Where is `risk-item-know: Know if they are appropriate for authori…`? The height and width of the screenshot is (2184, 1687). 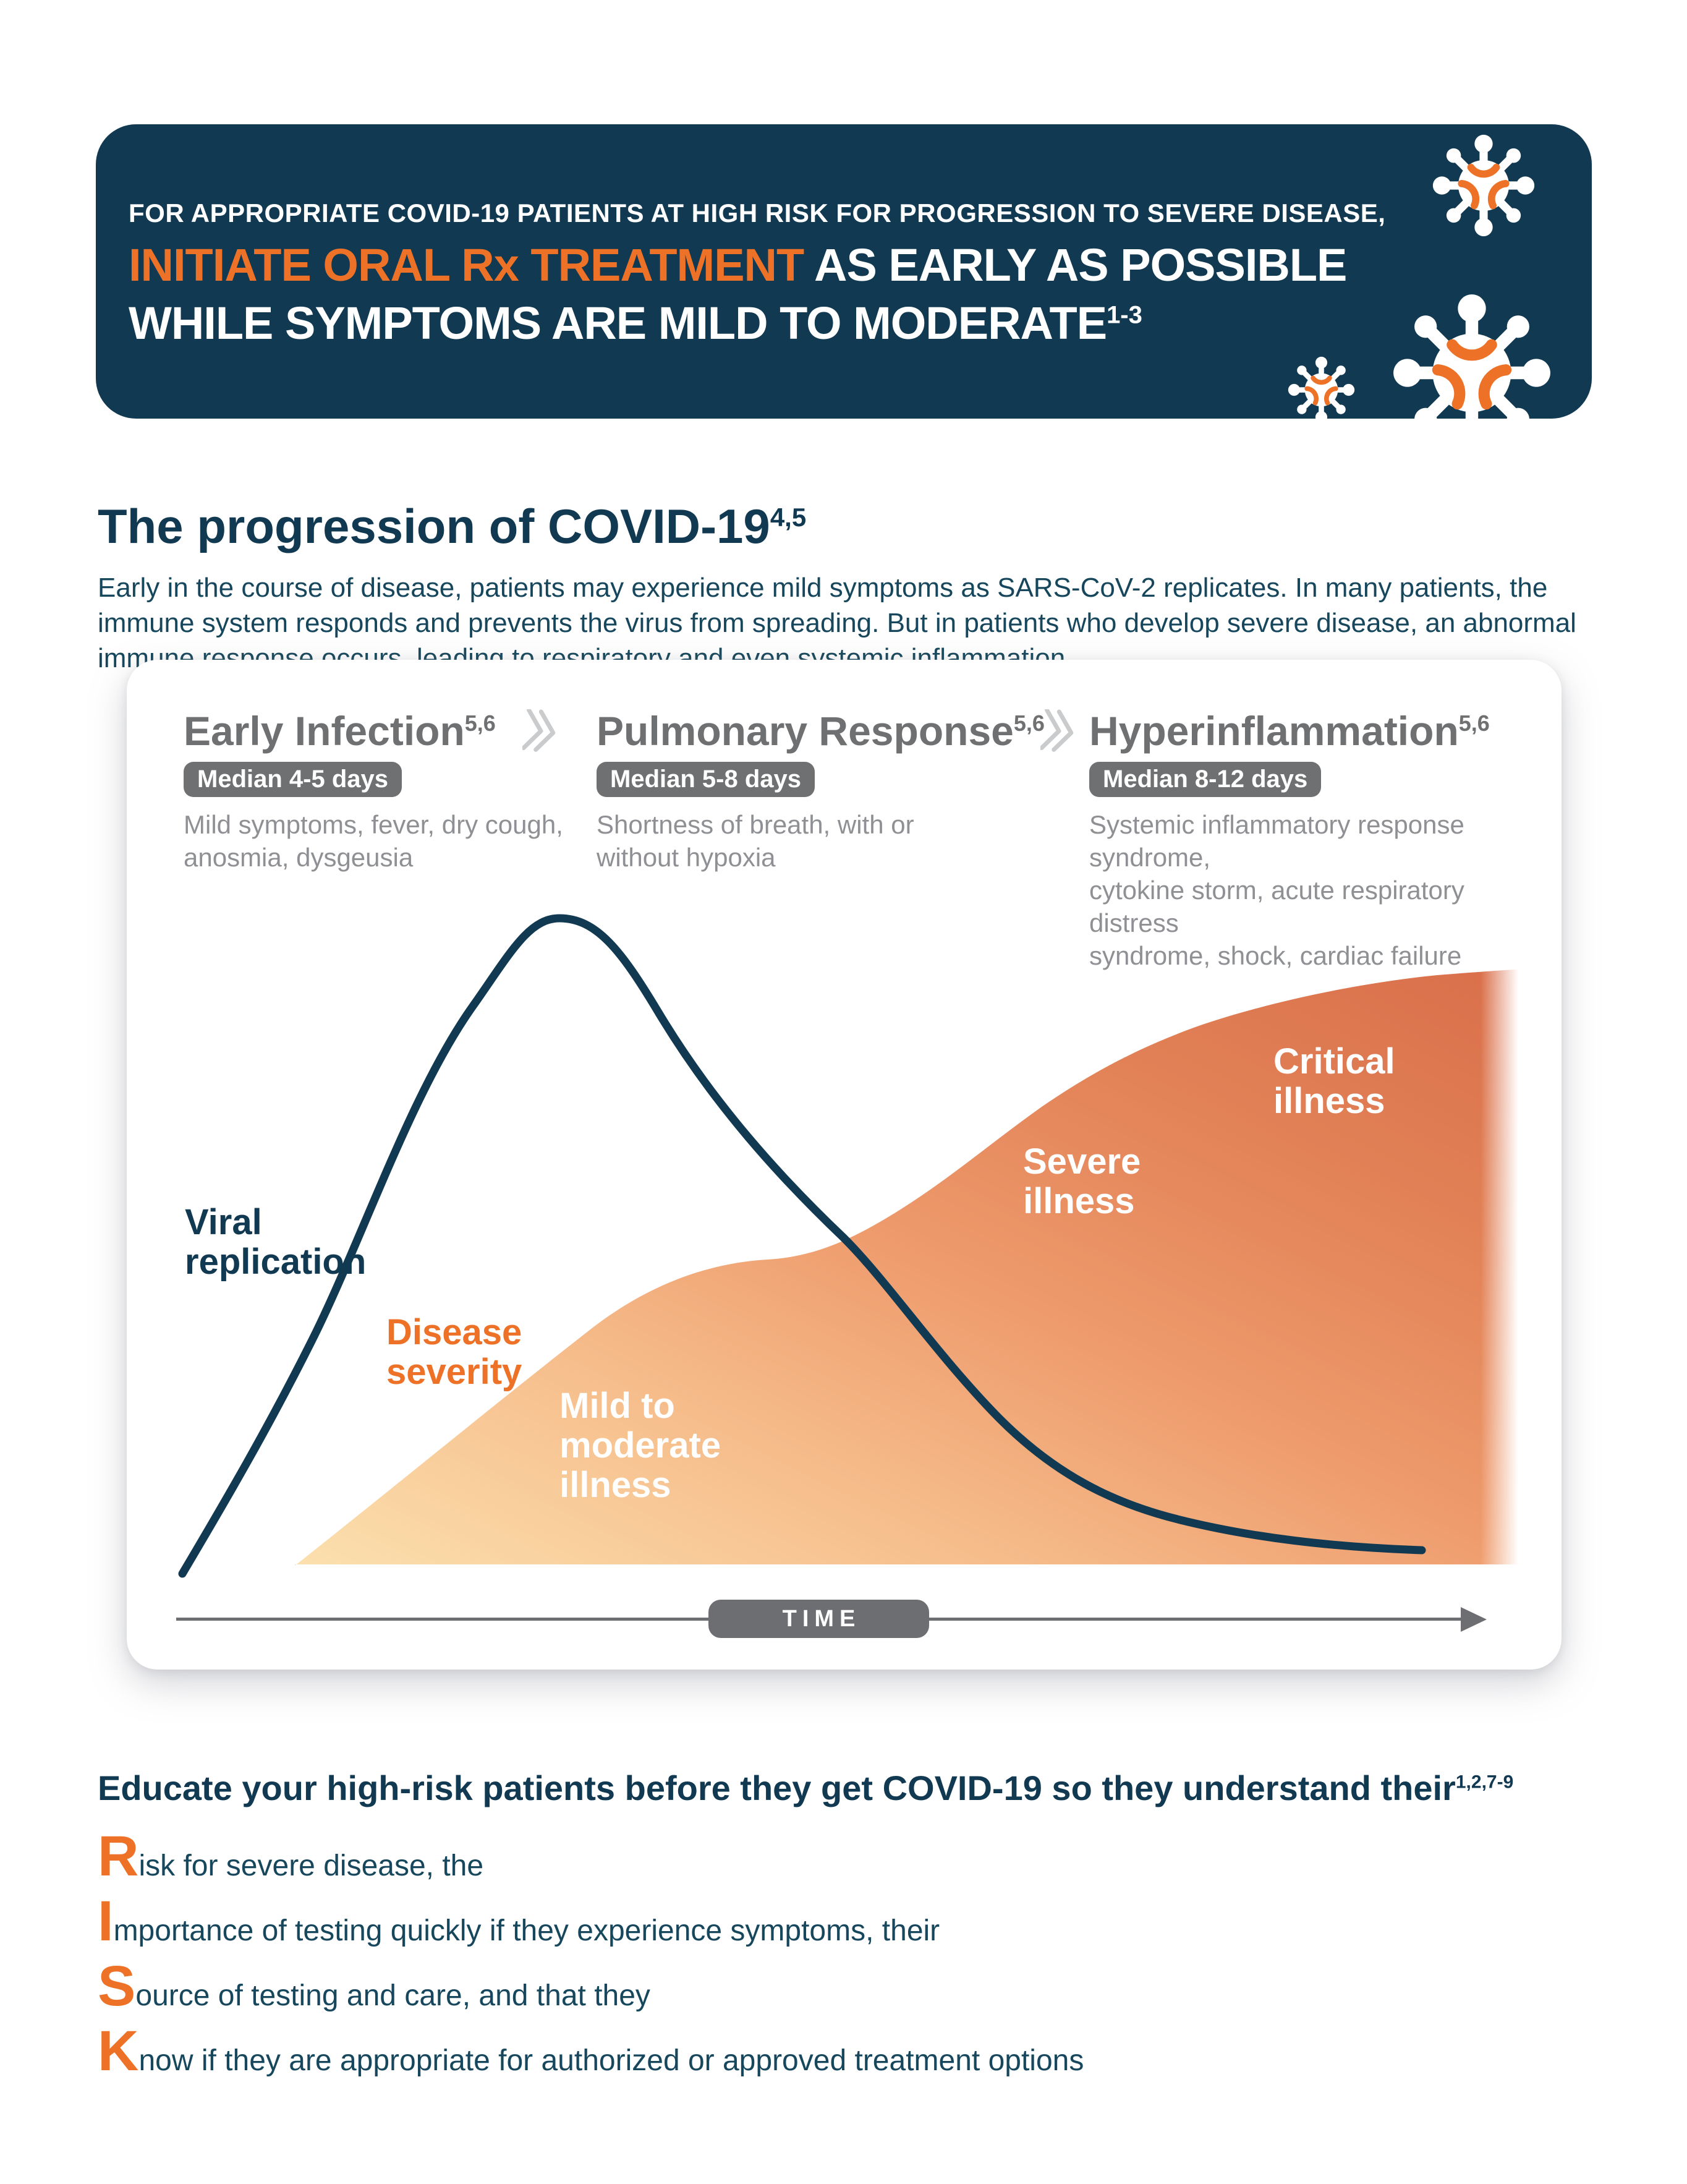 risk-item-know: Know if they are appropriate for authori… is located at coordinates (591, 2051).